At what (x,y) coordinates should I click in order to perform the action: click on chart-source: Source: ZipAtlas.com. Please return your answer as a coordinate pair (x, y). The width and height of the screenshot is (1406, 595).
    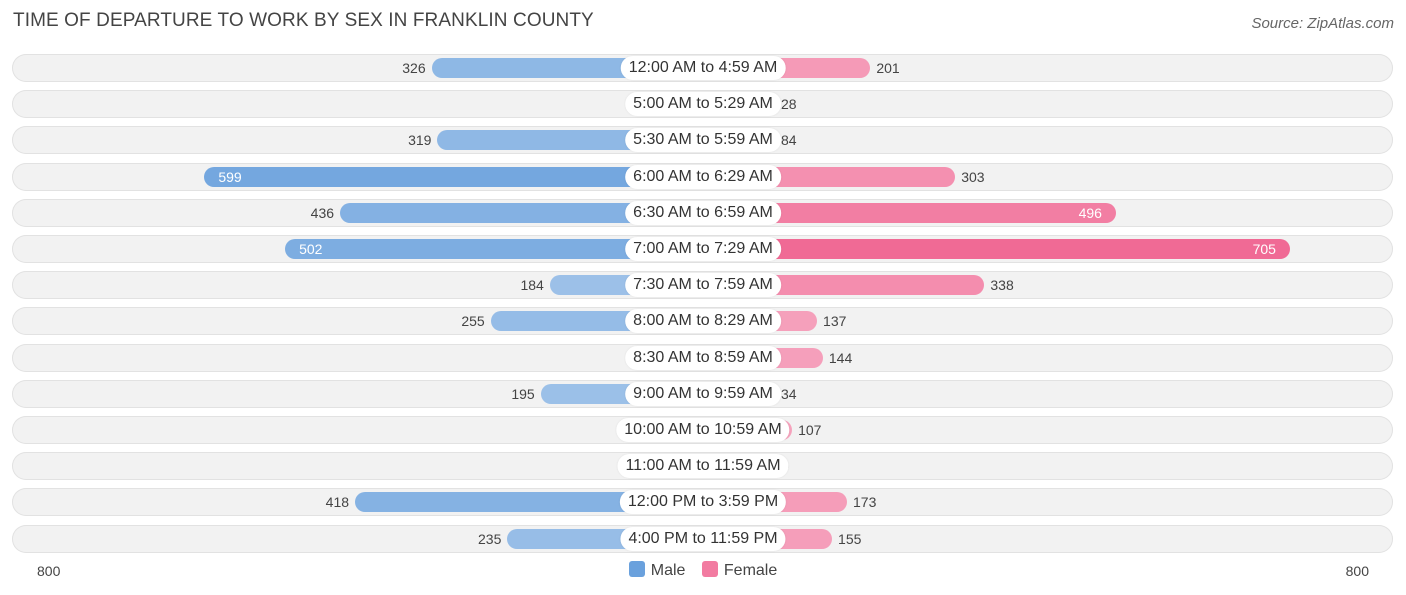
    Looking at the image, I should click on (1322, 23).